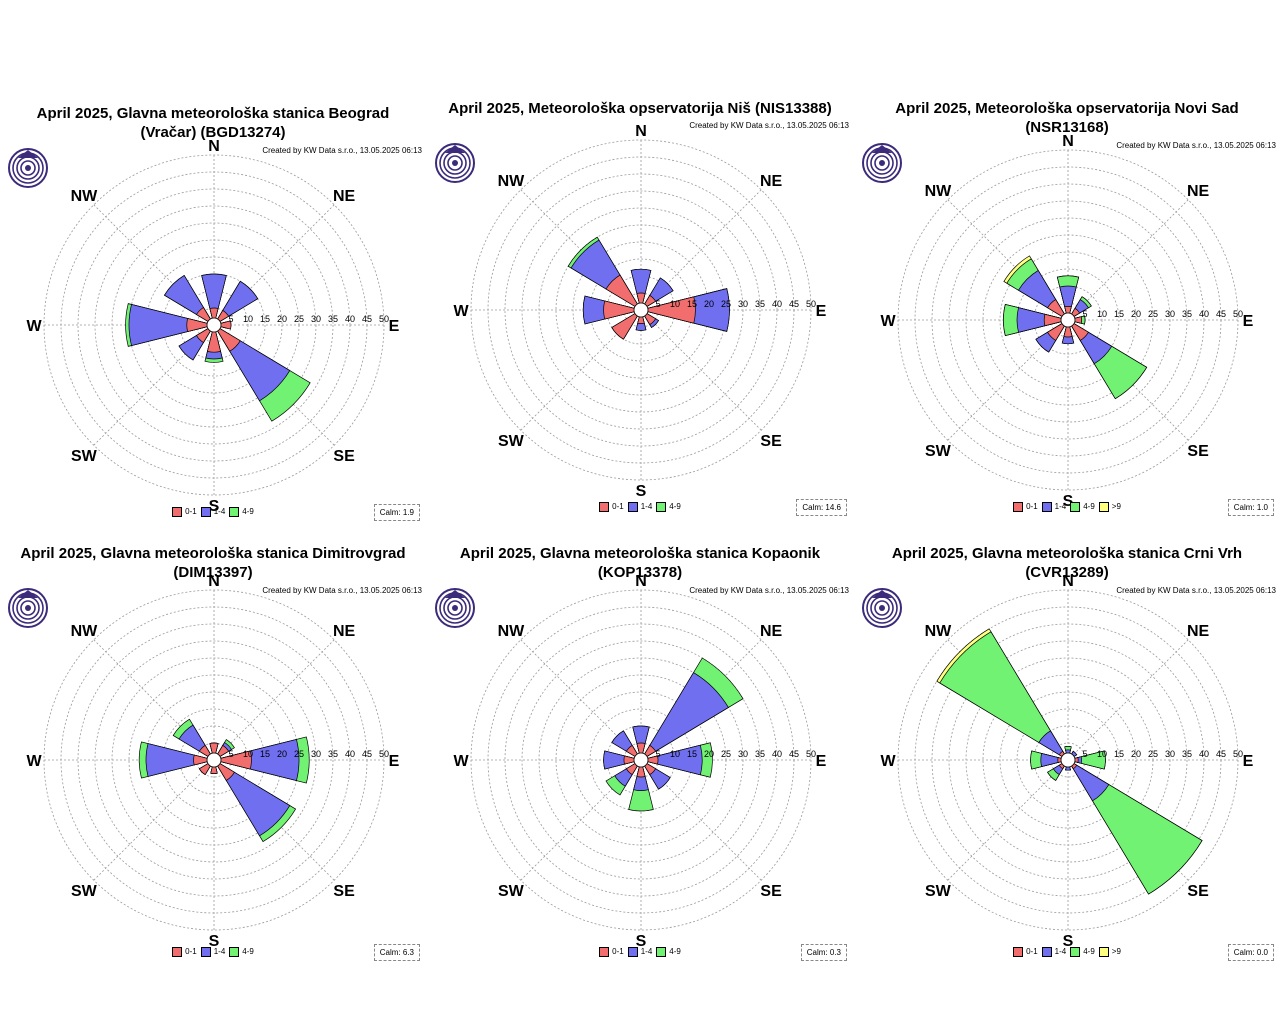 The height and width of the screenshot is (1024, 1280). I want to click on legend-item: >9, so click(1109, 952).